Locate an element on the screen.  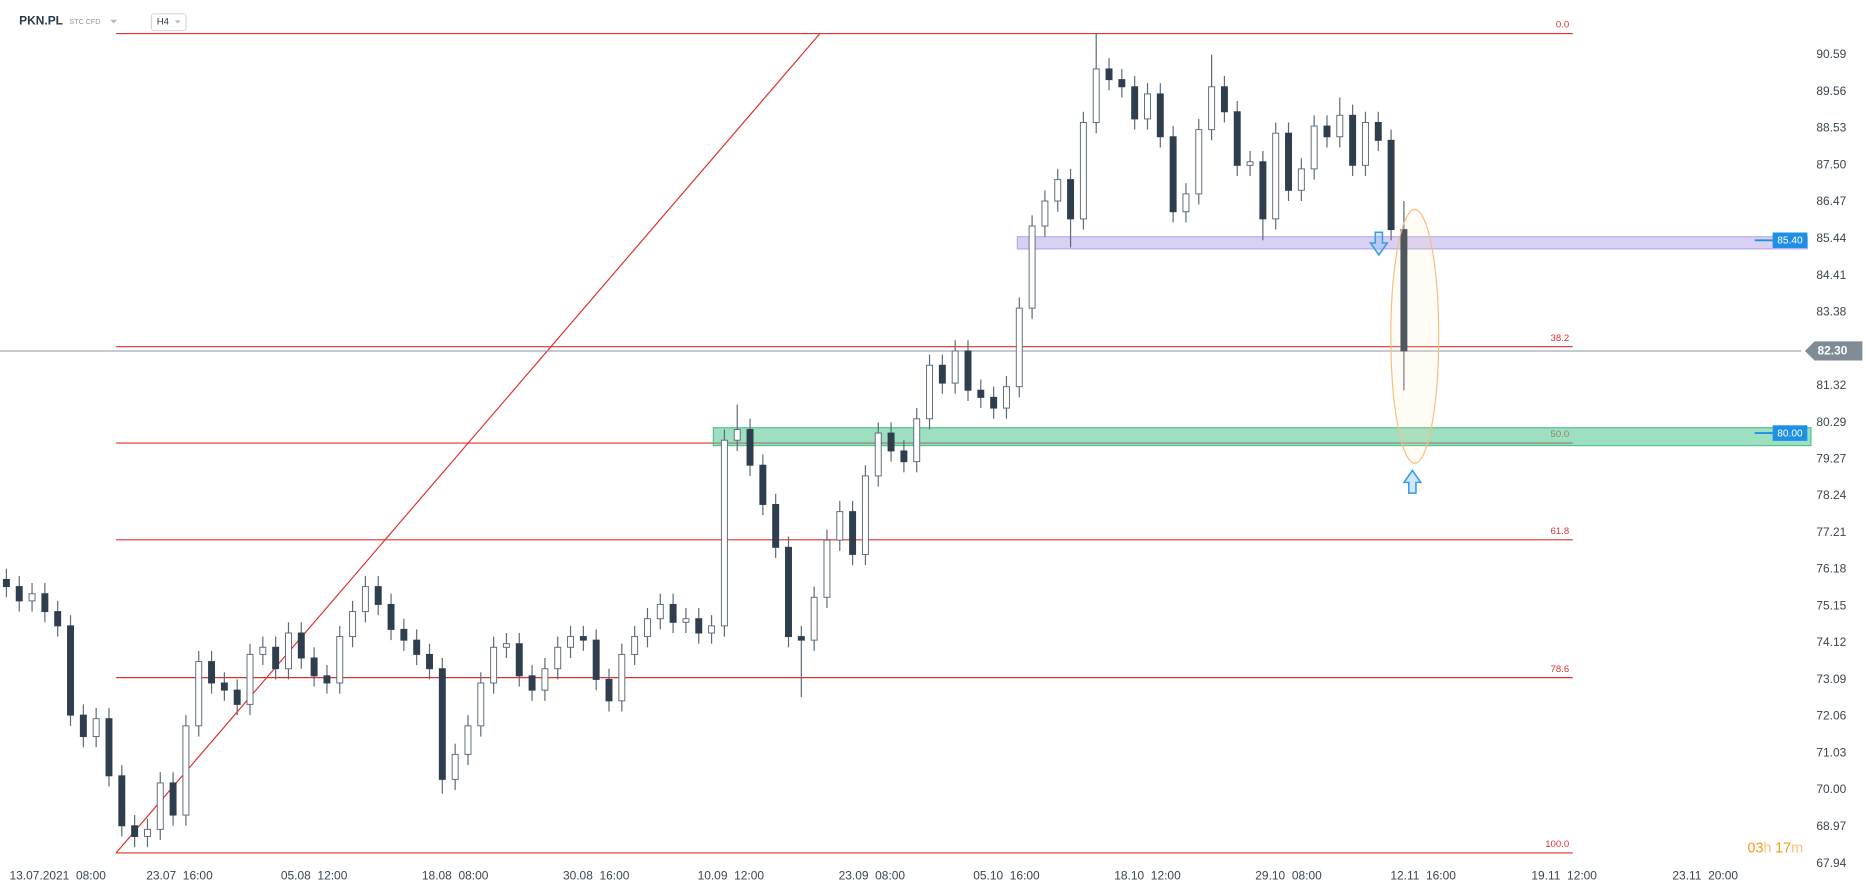
x-tick-label: 30.08 16:00 is located at coordinates (596, 875).